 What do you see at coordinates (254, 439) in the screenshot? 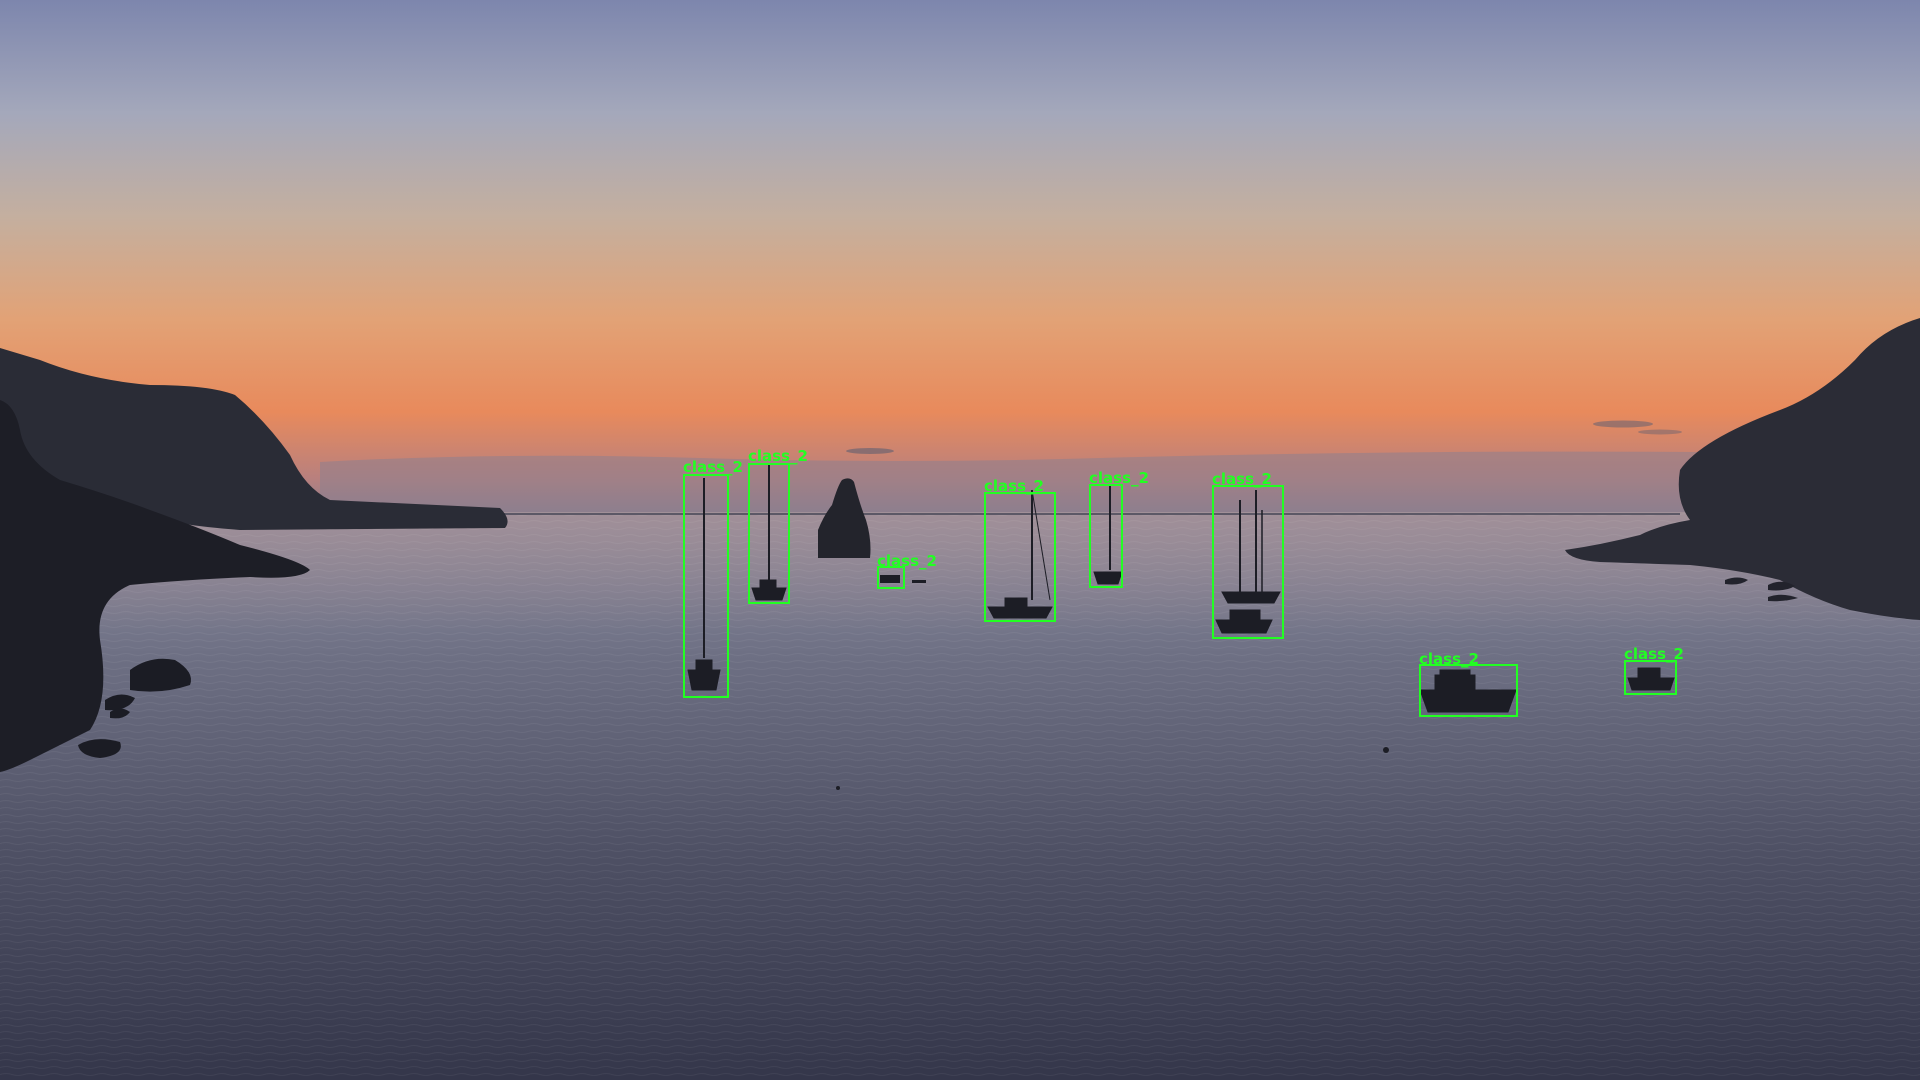
I see `left-headland-far` at bounding box center [254, 439].